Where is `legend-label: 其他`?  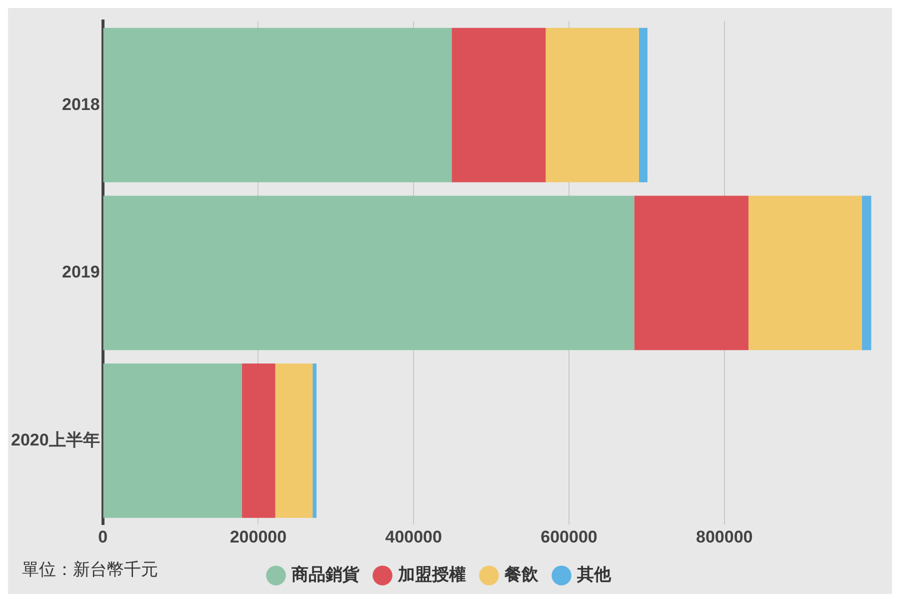
legend-label: 其他 is located at coordinates (594, 574).